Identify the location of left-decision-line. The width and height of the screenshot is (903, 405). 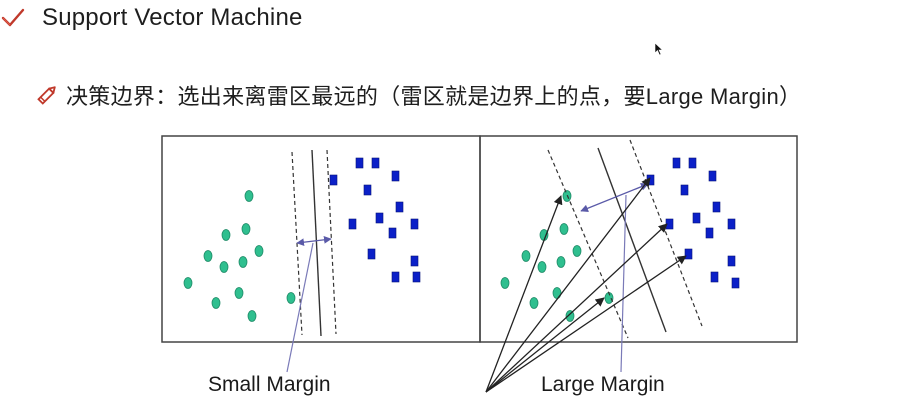
(316, 243).